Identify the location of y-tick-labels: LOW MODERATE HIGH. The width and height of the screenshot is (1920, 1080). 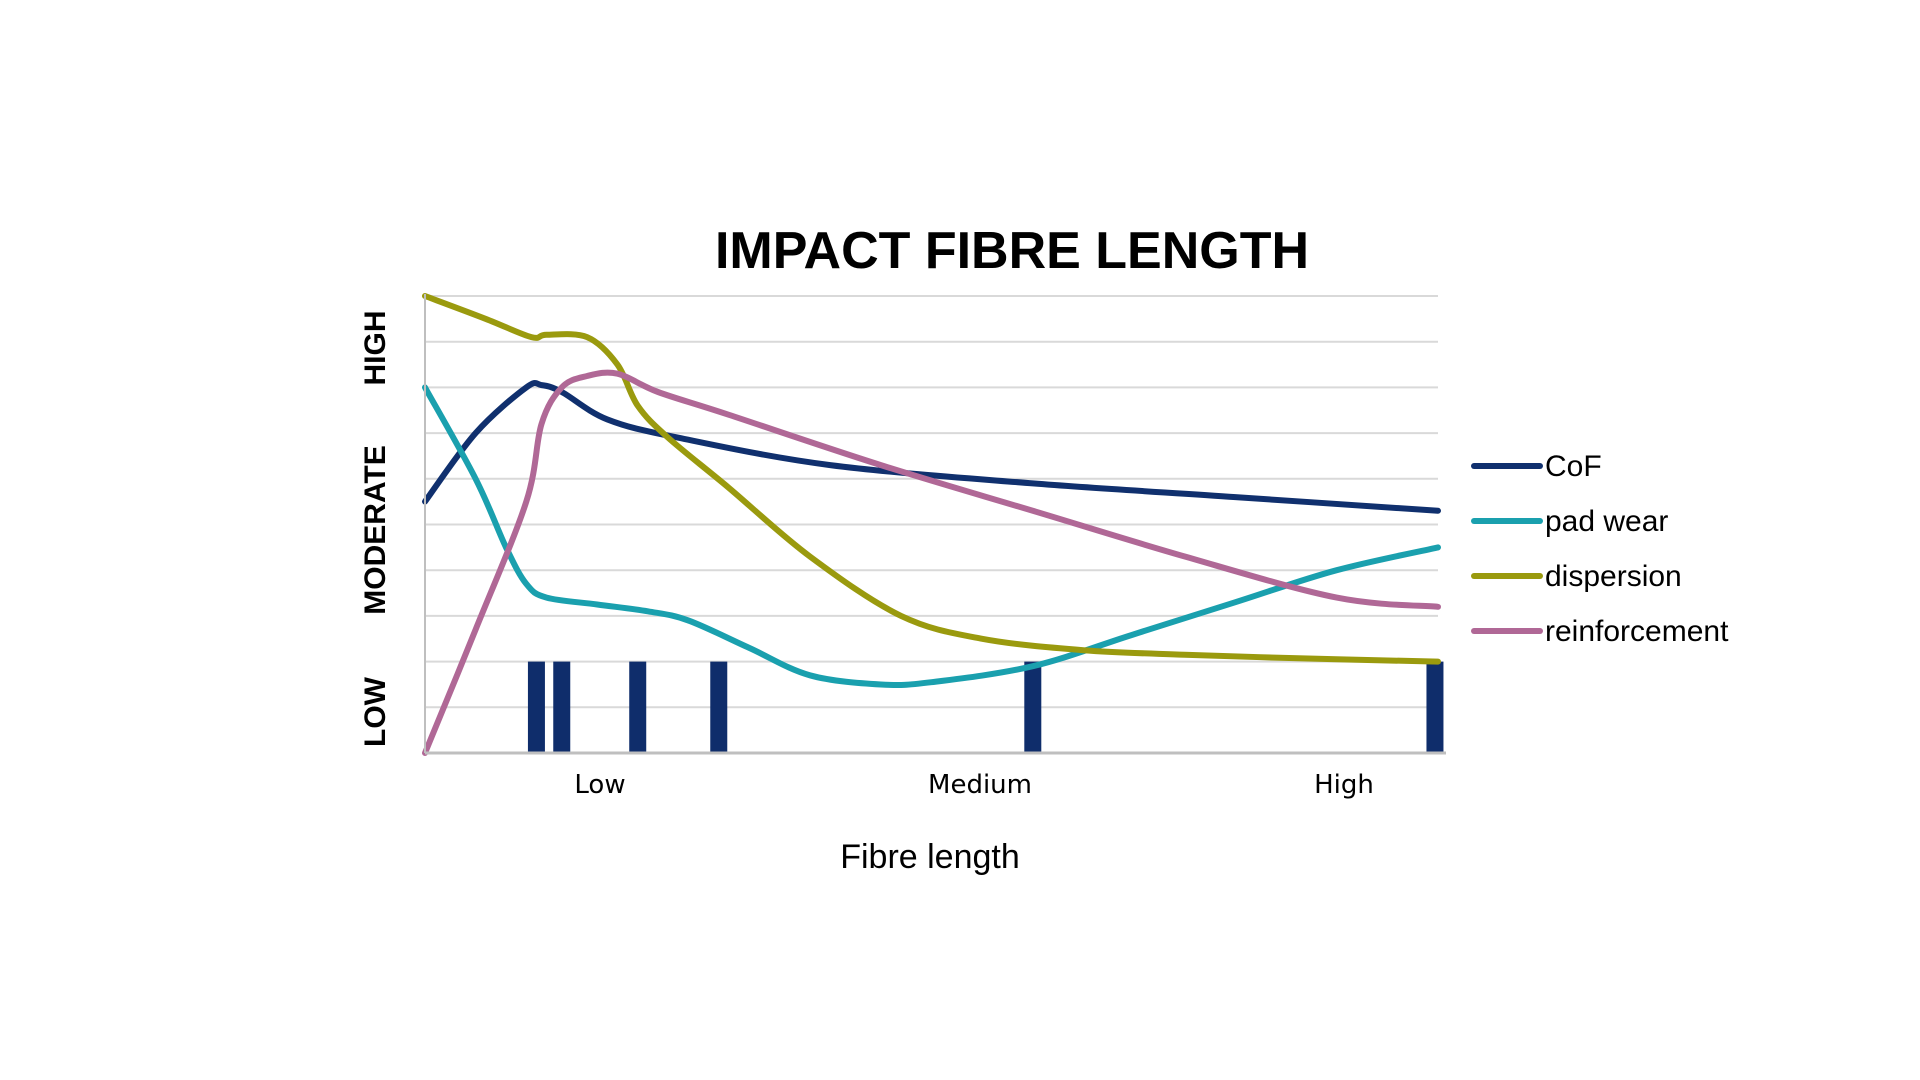
(375, 529).